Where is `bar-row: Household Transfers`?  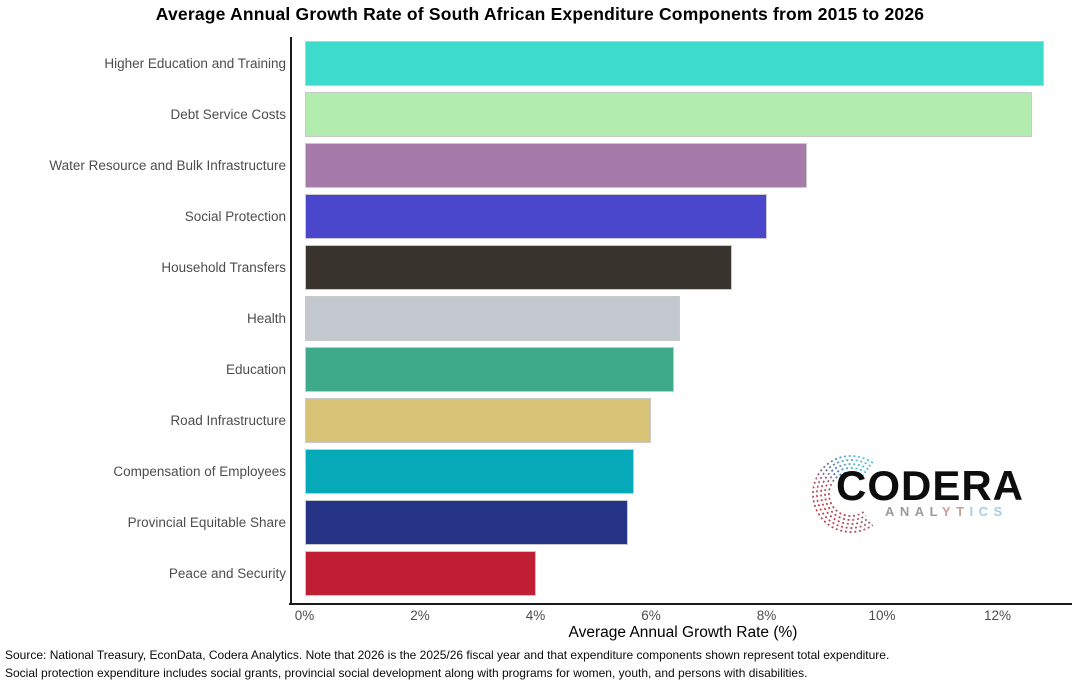
bar-row: Household Transfers is located at coordinates (540, 267).